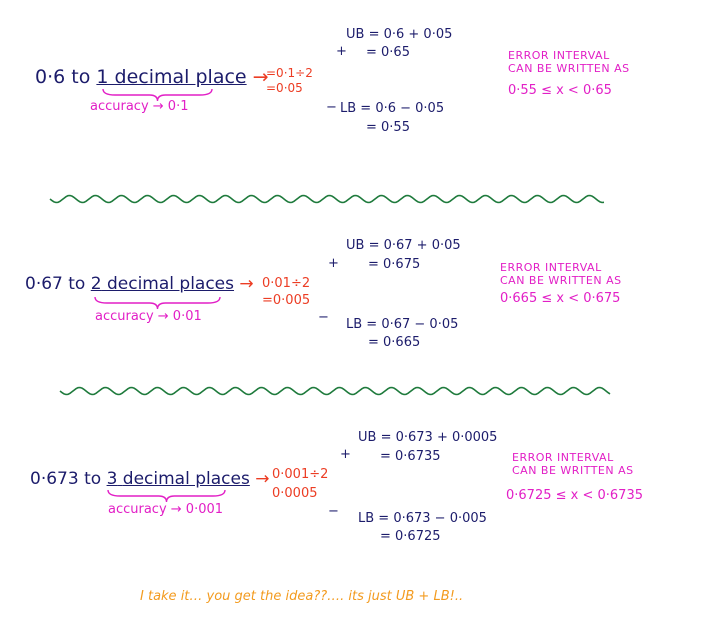 This screenshot has width=709, height=621. Describe the element at coordinates (422, 518) in the screenshot. I see `lower-bound-calc: LB = 0·673 − 0·005` at that location.